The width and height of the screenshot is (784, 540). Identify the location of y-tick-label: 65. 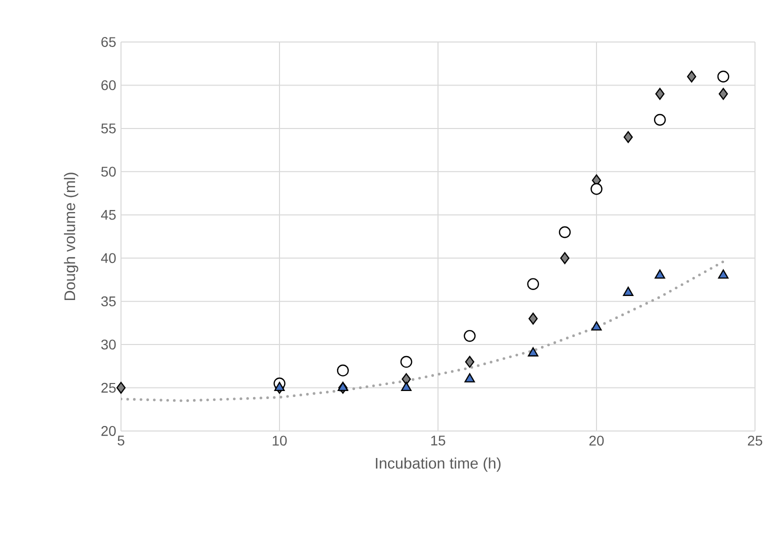
(108, 42).